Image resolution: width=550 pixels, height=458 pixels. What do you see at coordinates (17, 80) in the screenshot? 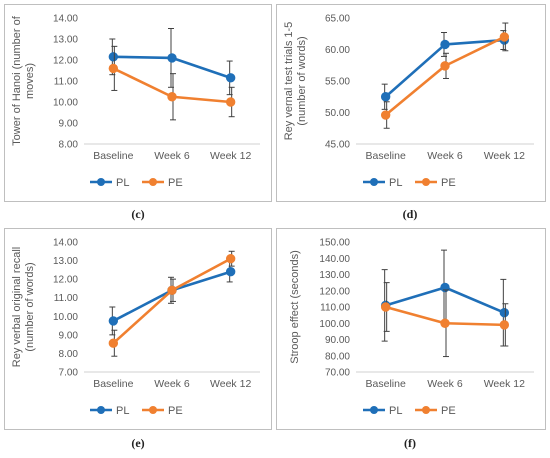
I see `y-axis-title: Tower of Hanoi (number of` at bounding box center [17, 80].